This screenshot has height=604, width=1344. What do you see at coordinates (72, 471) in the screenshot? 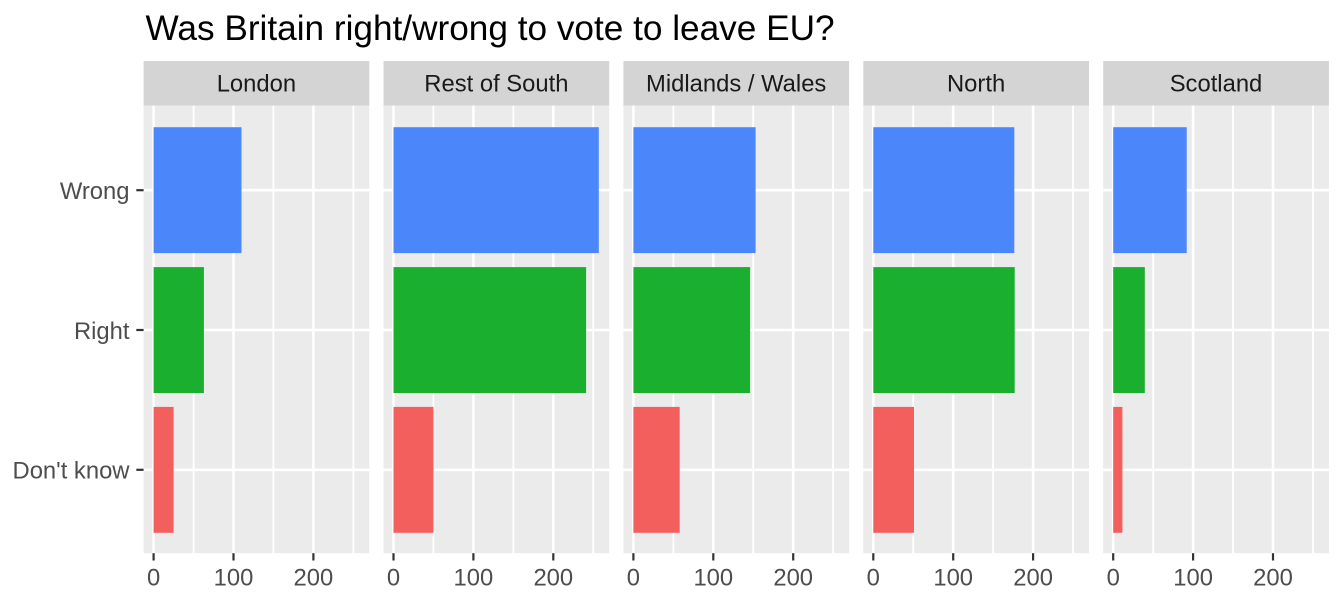
I see `svg-text: Don't know` at bounding box center [72, 471].